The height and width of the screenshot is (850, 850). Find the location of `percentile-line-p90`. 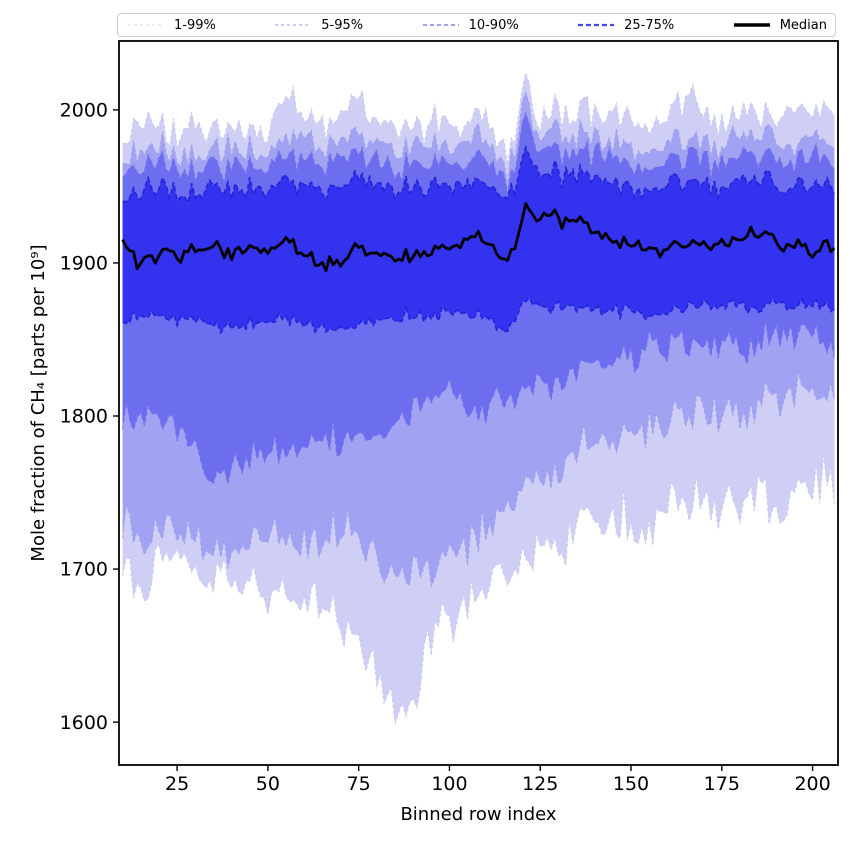

percentile-line-p90 is located at coordinates (478, 152).